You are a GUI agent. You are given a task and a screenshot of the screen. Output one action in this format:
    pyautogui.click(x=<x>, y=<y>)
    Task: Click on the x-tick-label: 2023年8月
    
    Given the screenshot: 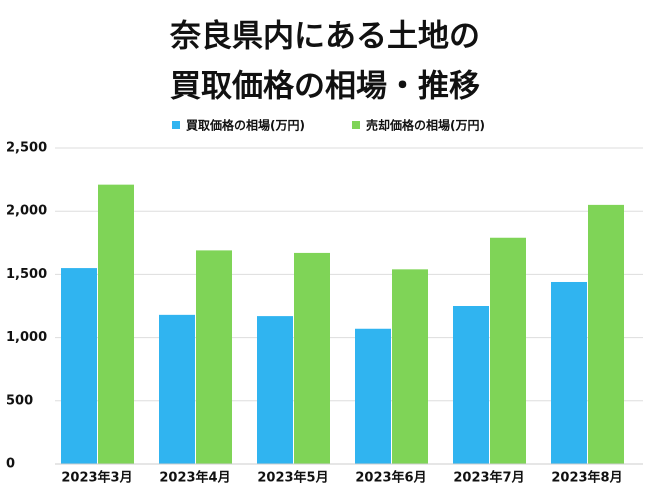 What is the action you would take?
    pyautogui.click(x=586, y=478)
    